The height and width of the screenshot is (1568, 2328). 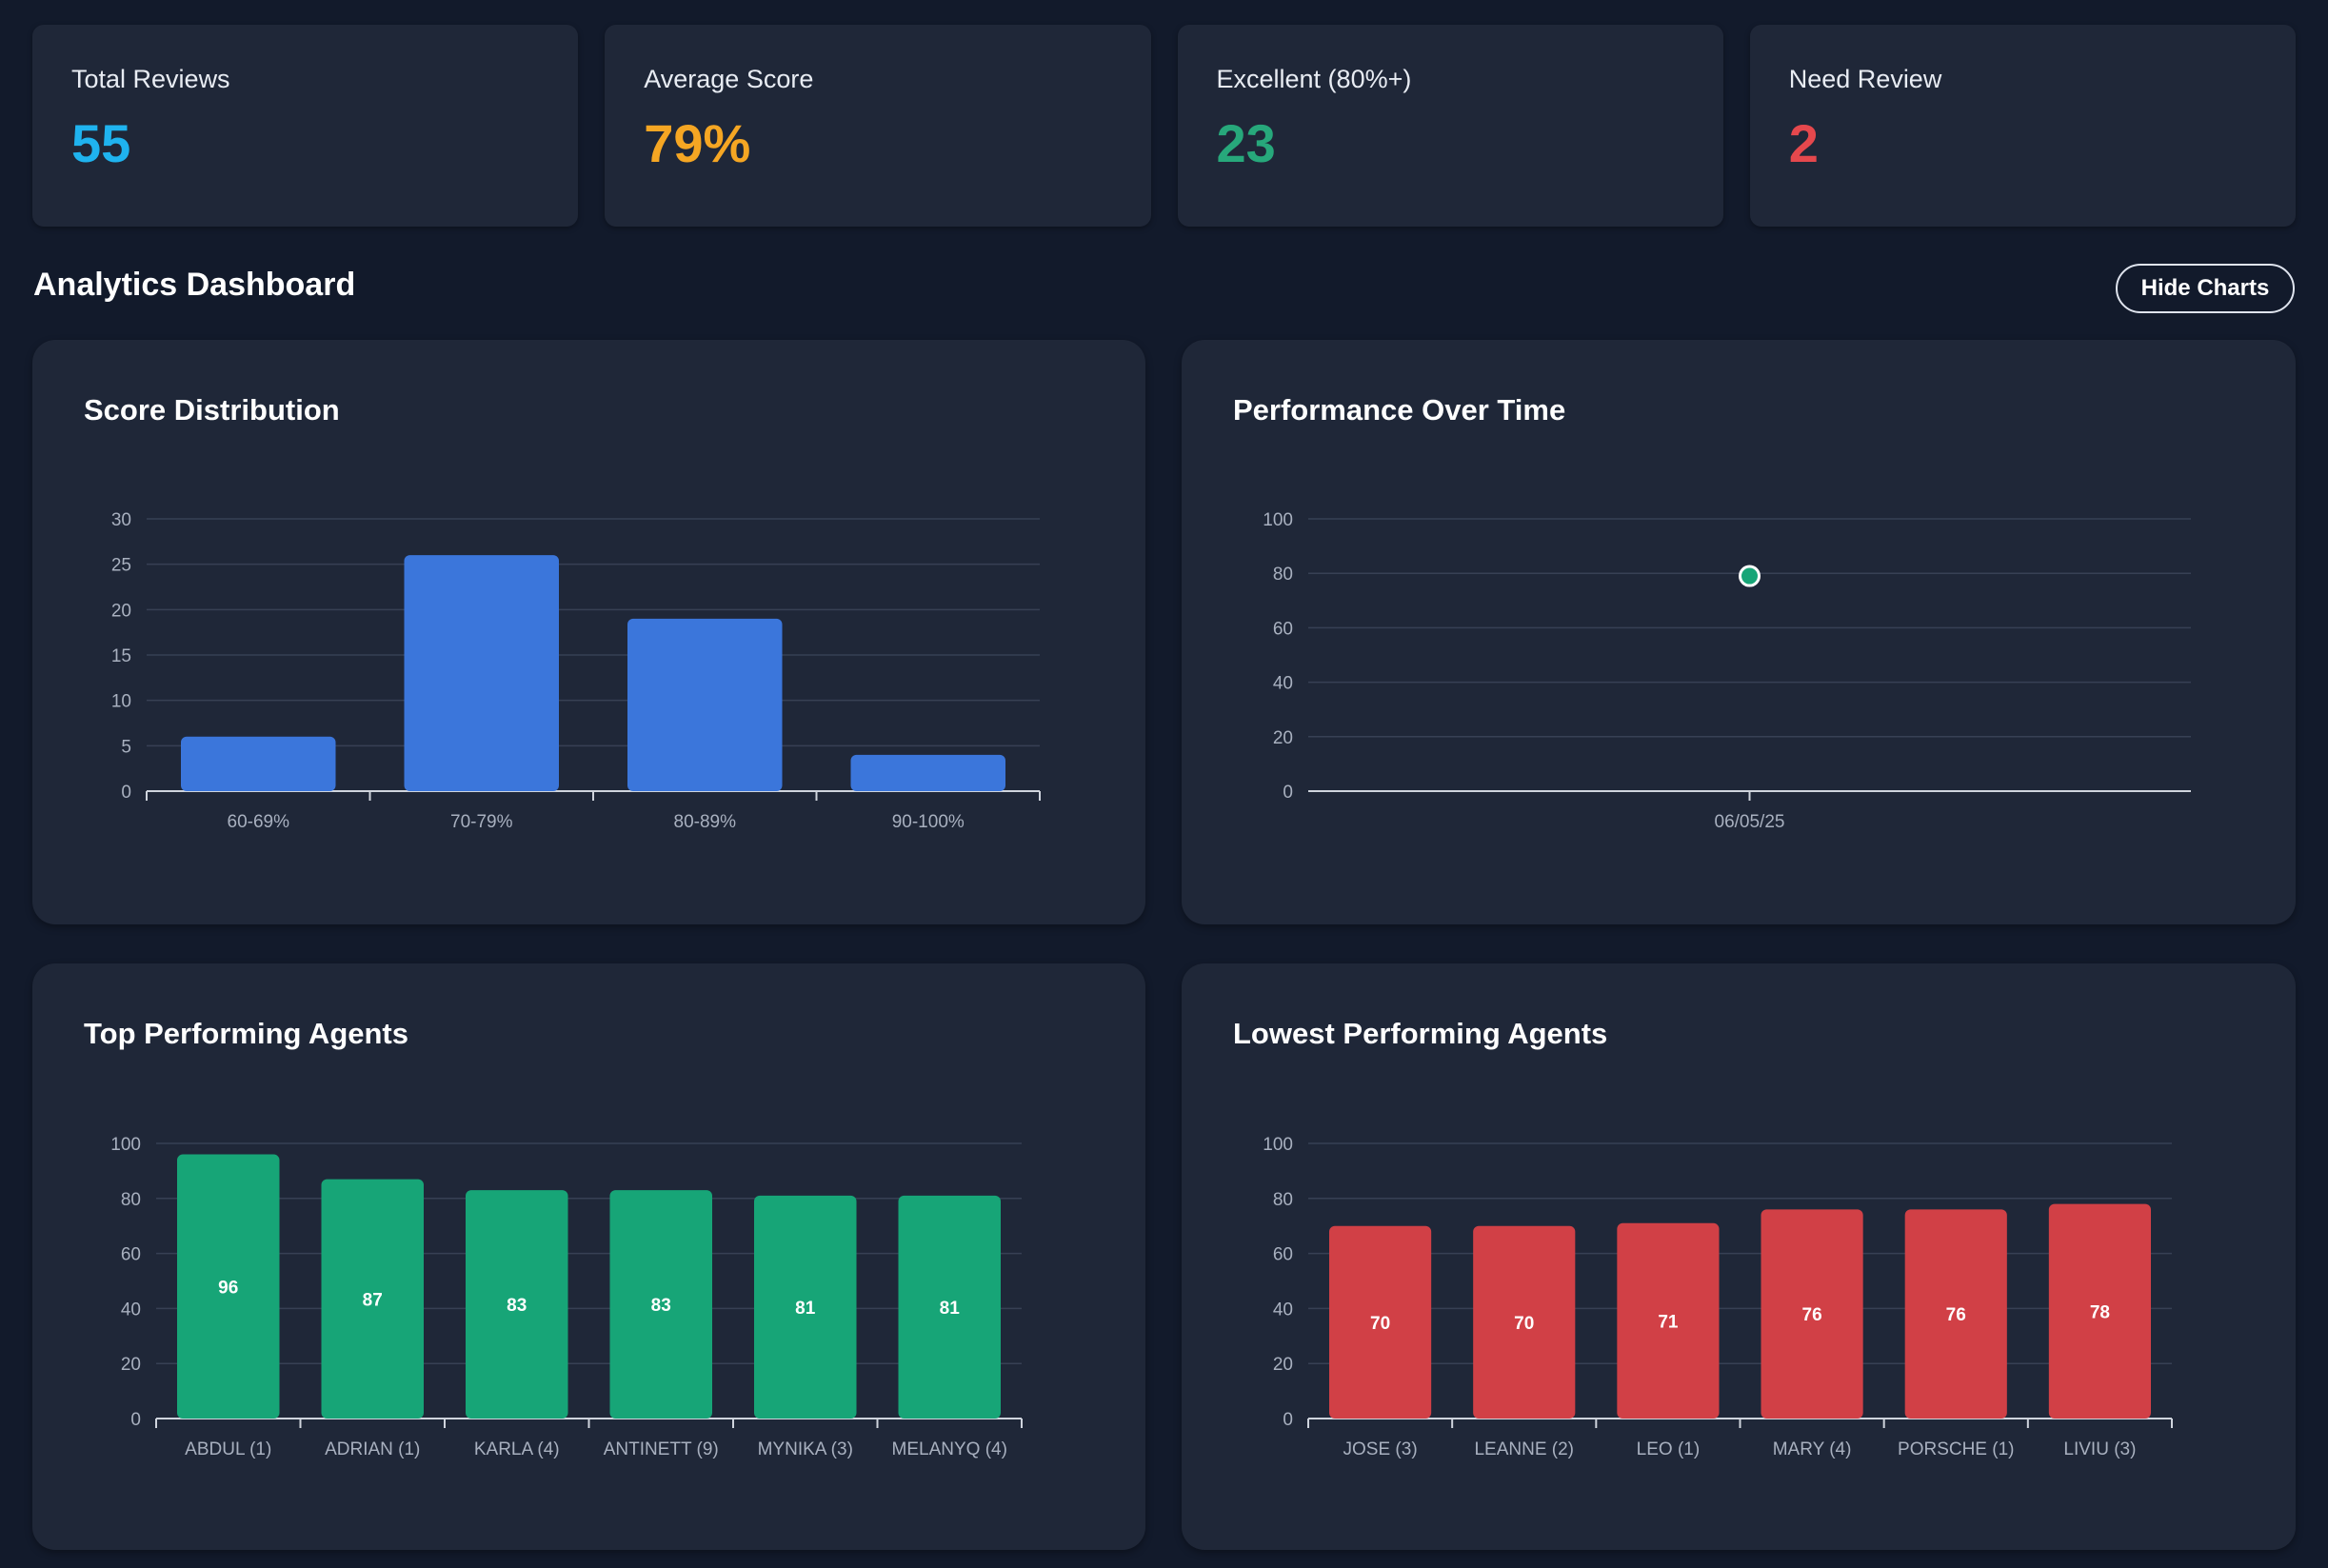 I want to click on data-label: 78, so click(x=2100, y=1312).